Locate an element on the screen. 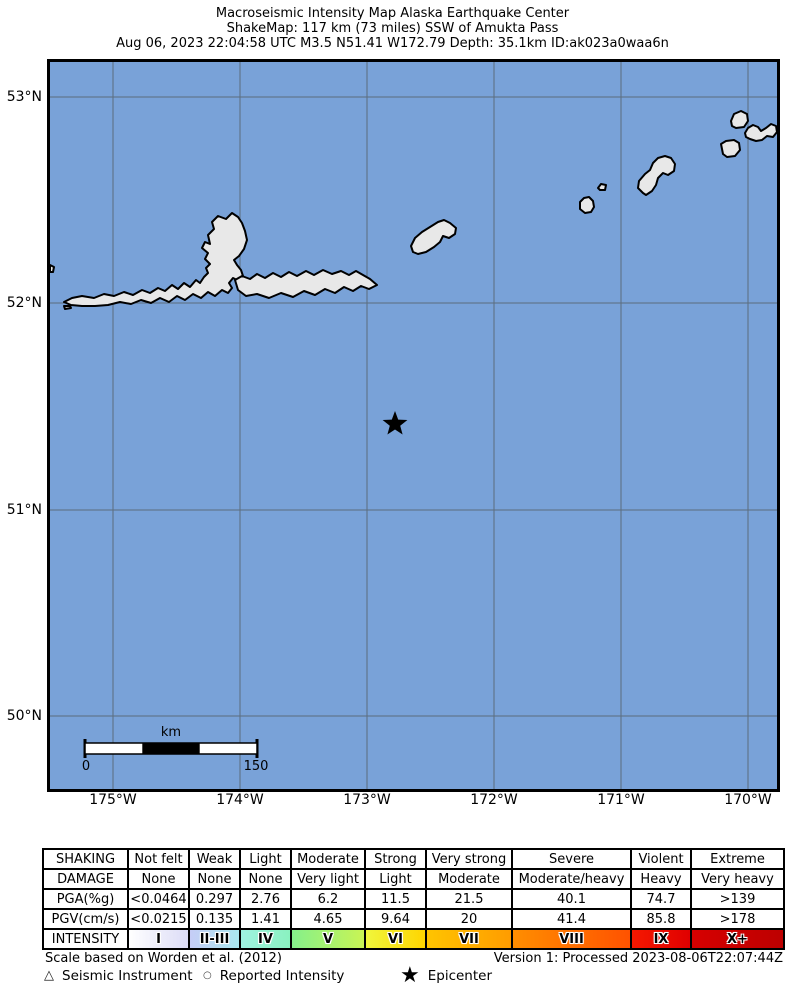 The height and width of the screenshot is (1001, 785). table-cell: 2.76 is located at coordinates (265, 899).